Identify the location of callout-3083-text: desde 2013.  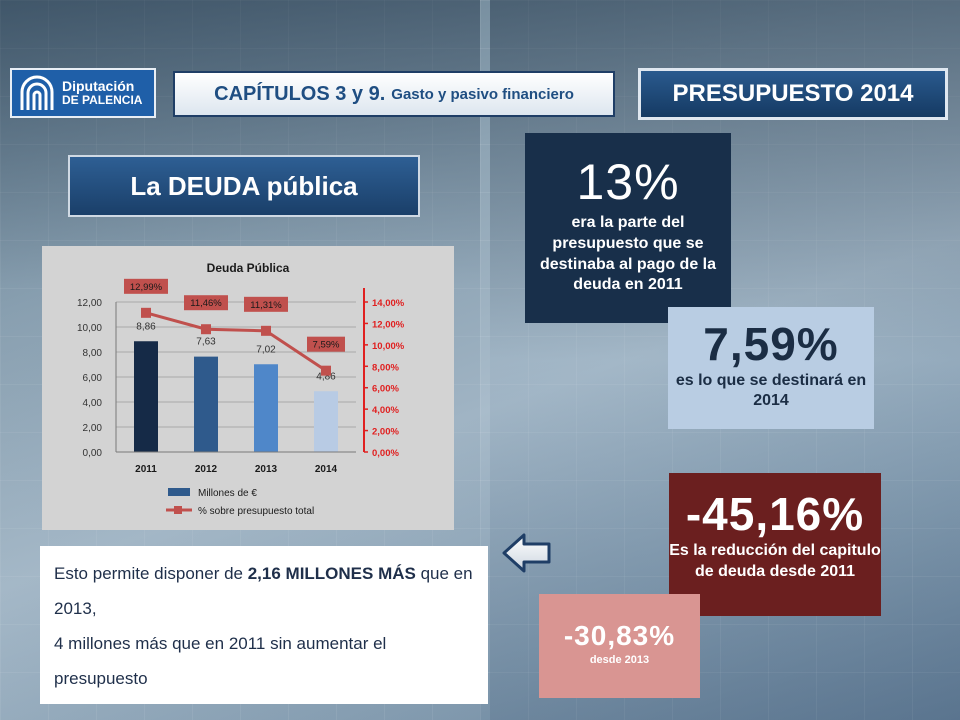
(619, 660).